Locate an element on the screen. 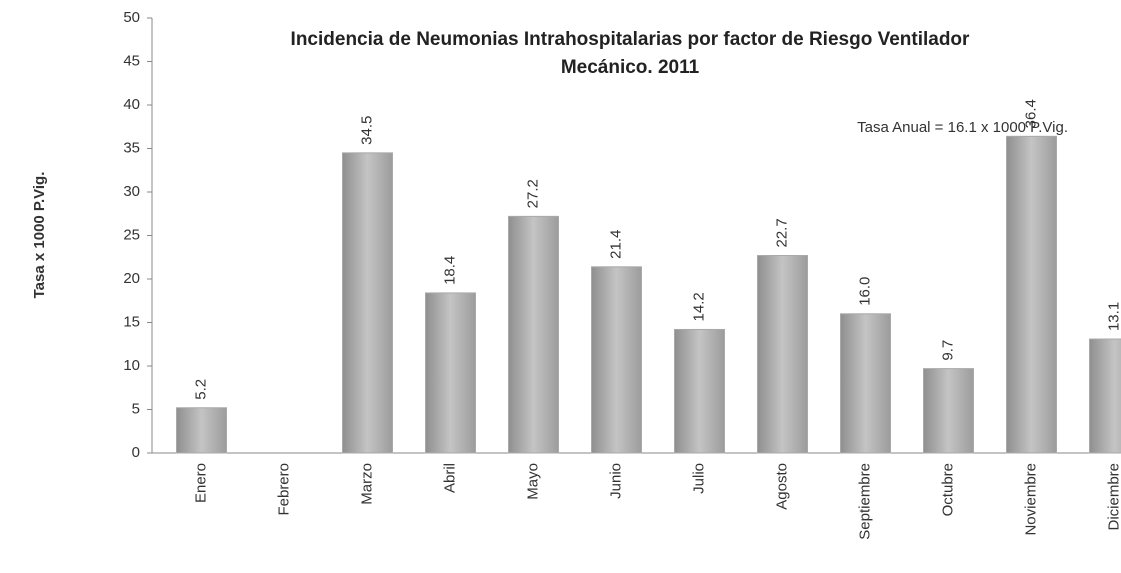  value-label: 5.2 is located at coordinates (200, 389).